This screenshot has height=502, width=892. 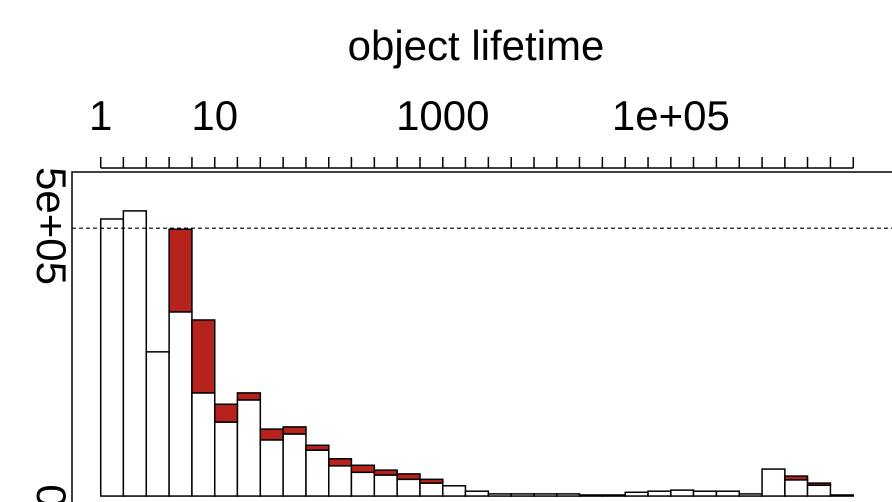 What do you see at coordinates (51, 226) in the screenshot?
I see `y-tick-label: 5e+05` at bounding box center [51, 226].